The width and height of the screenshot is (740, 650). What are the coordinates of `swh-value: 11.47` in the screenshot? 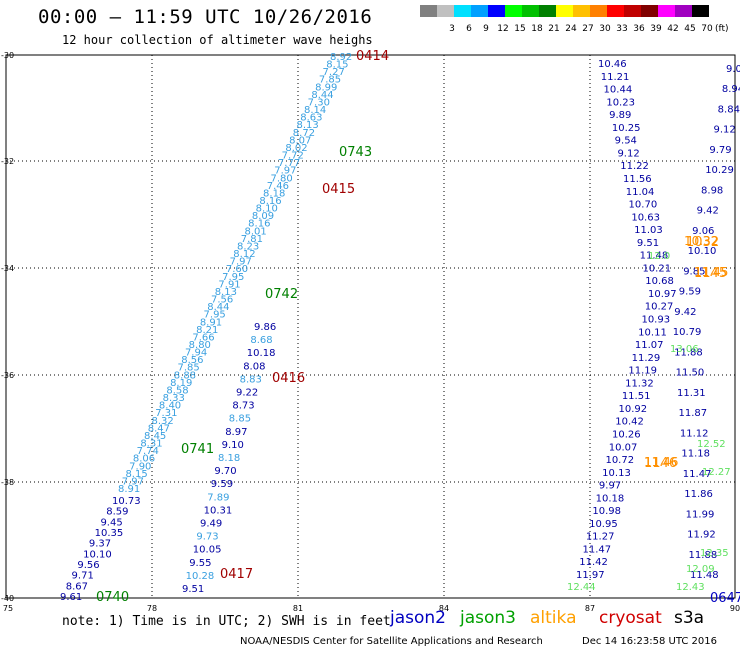 It's located at (597, 549).